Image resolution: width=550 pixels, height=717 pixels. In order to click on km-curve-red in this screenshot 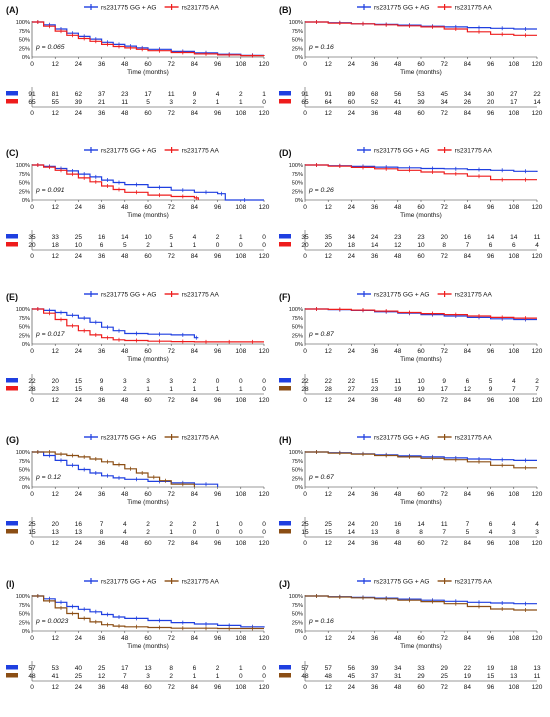, I will do `click(115, 182)`.